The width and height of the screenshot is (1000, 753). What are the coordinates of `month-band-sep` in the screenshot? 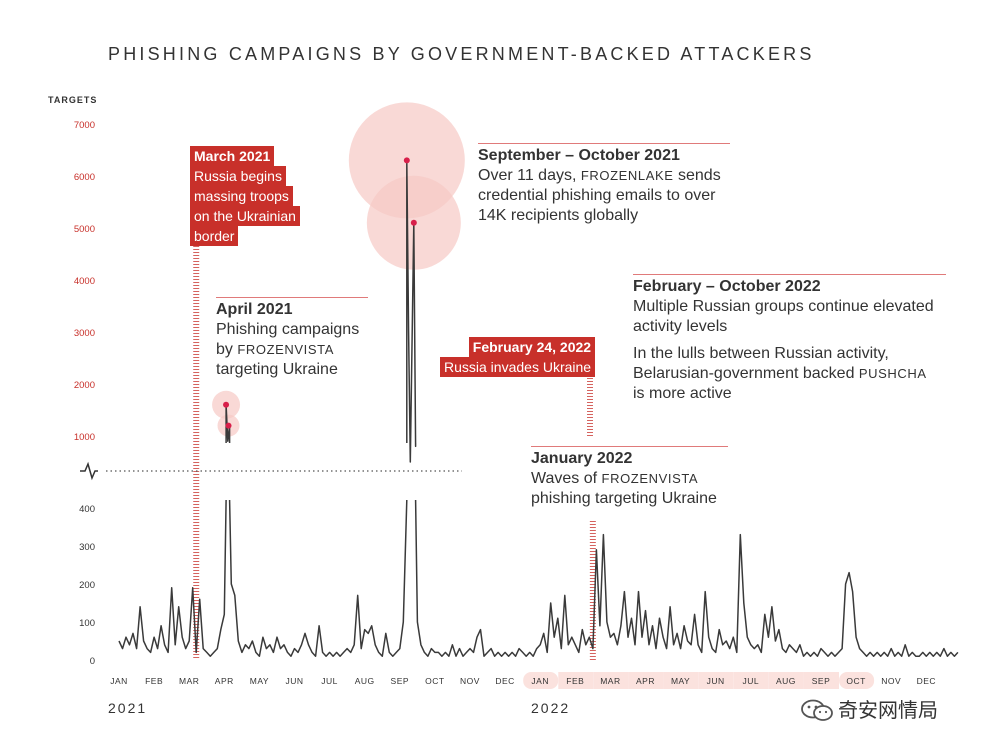 It's located at (821, 680).